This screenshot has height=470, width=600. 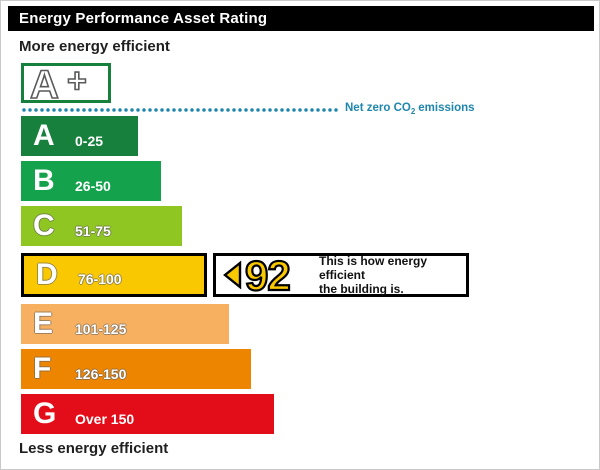 I want to click on chart-title: Energy Performance Asset Rating, so click(x=143, y=18).